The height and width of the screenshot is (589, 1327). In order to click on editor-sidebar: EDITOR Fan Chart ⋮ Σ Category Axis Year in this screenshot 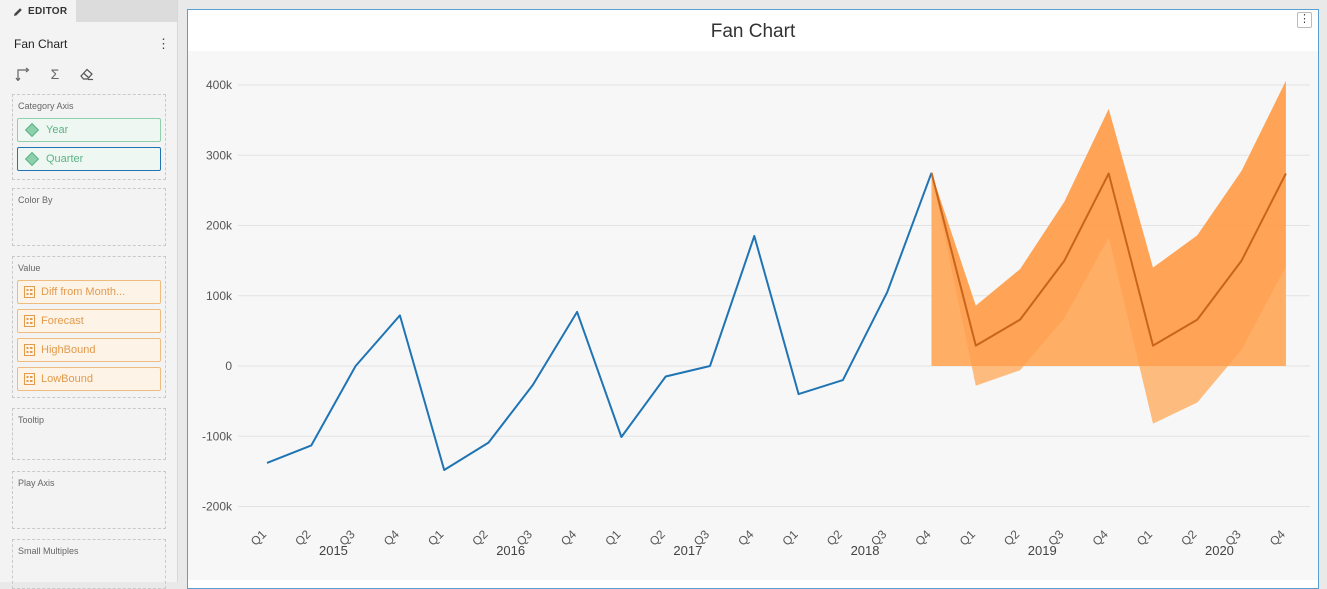, I will do `click(89, 294)`.